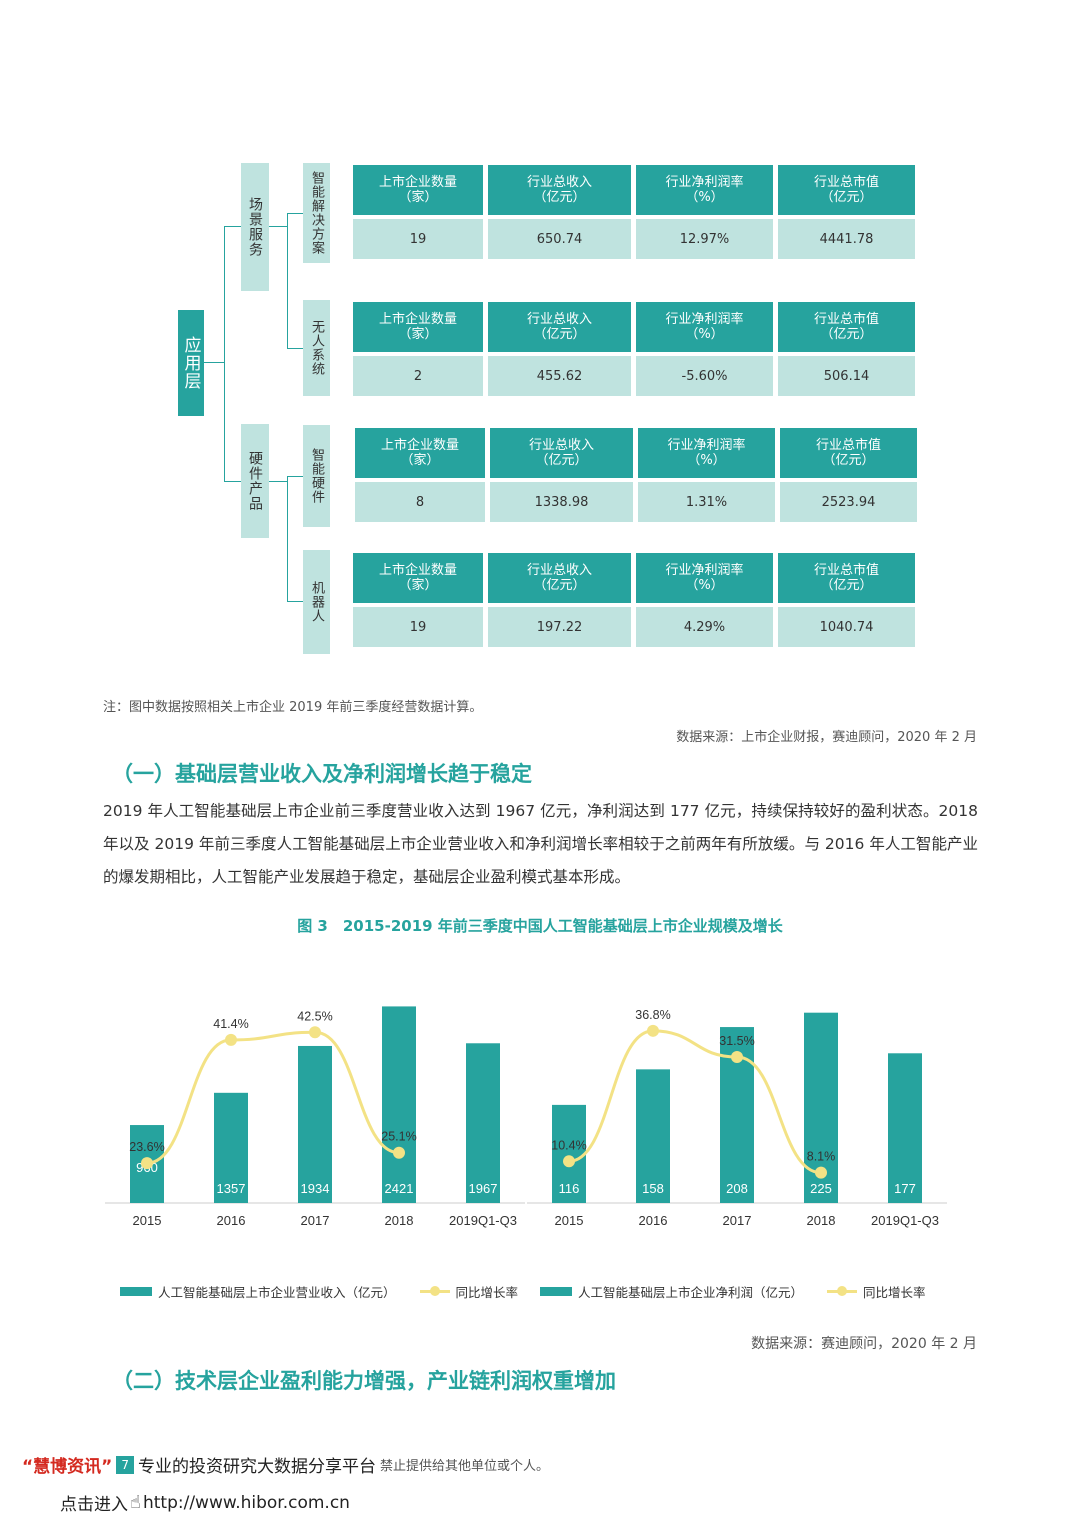  What do you see at coordinates (399, 1188) in the screenshot?
I see `bar-value-label: 2421` at bounding box center [399, 1188].